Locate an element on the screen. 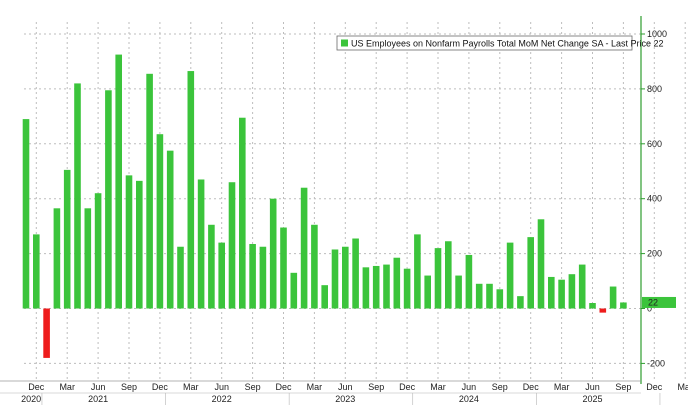 The image size is (688, 417). y-tick-label: 400 is located at coordinates (654, 199).